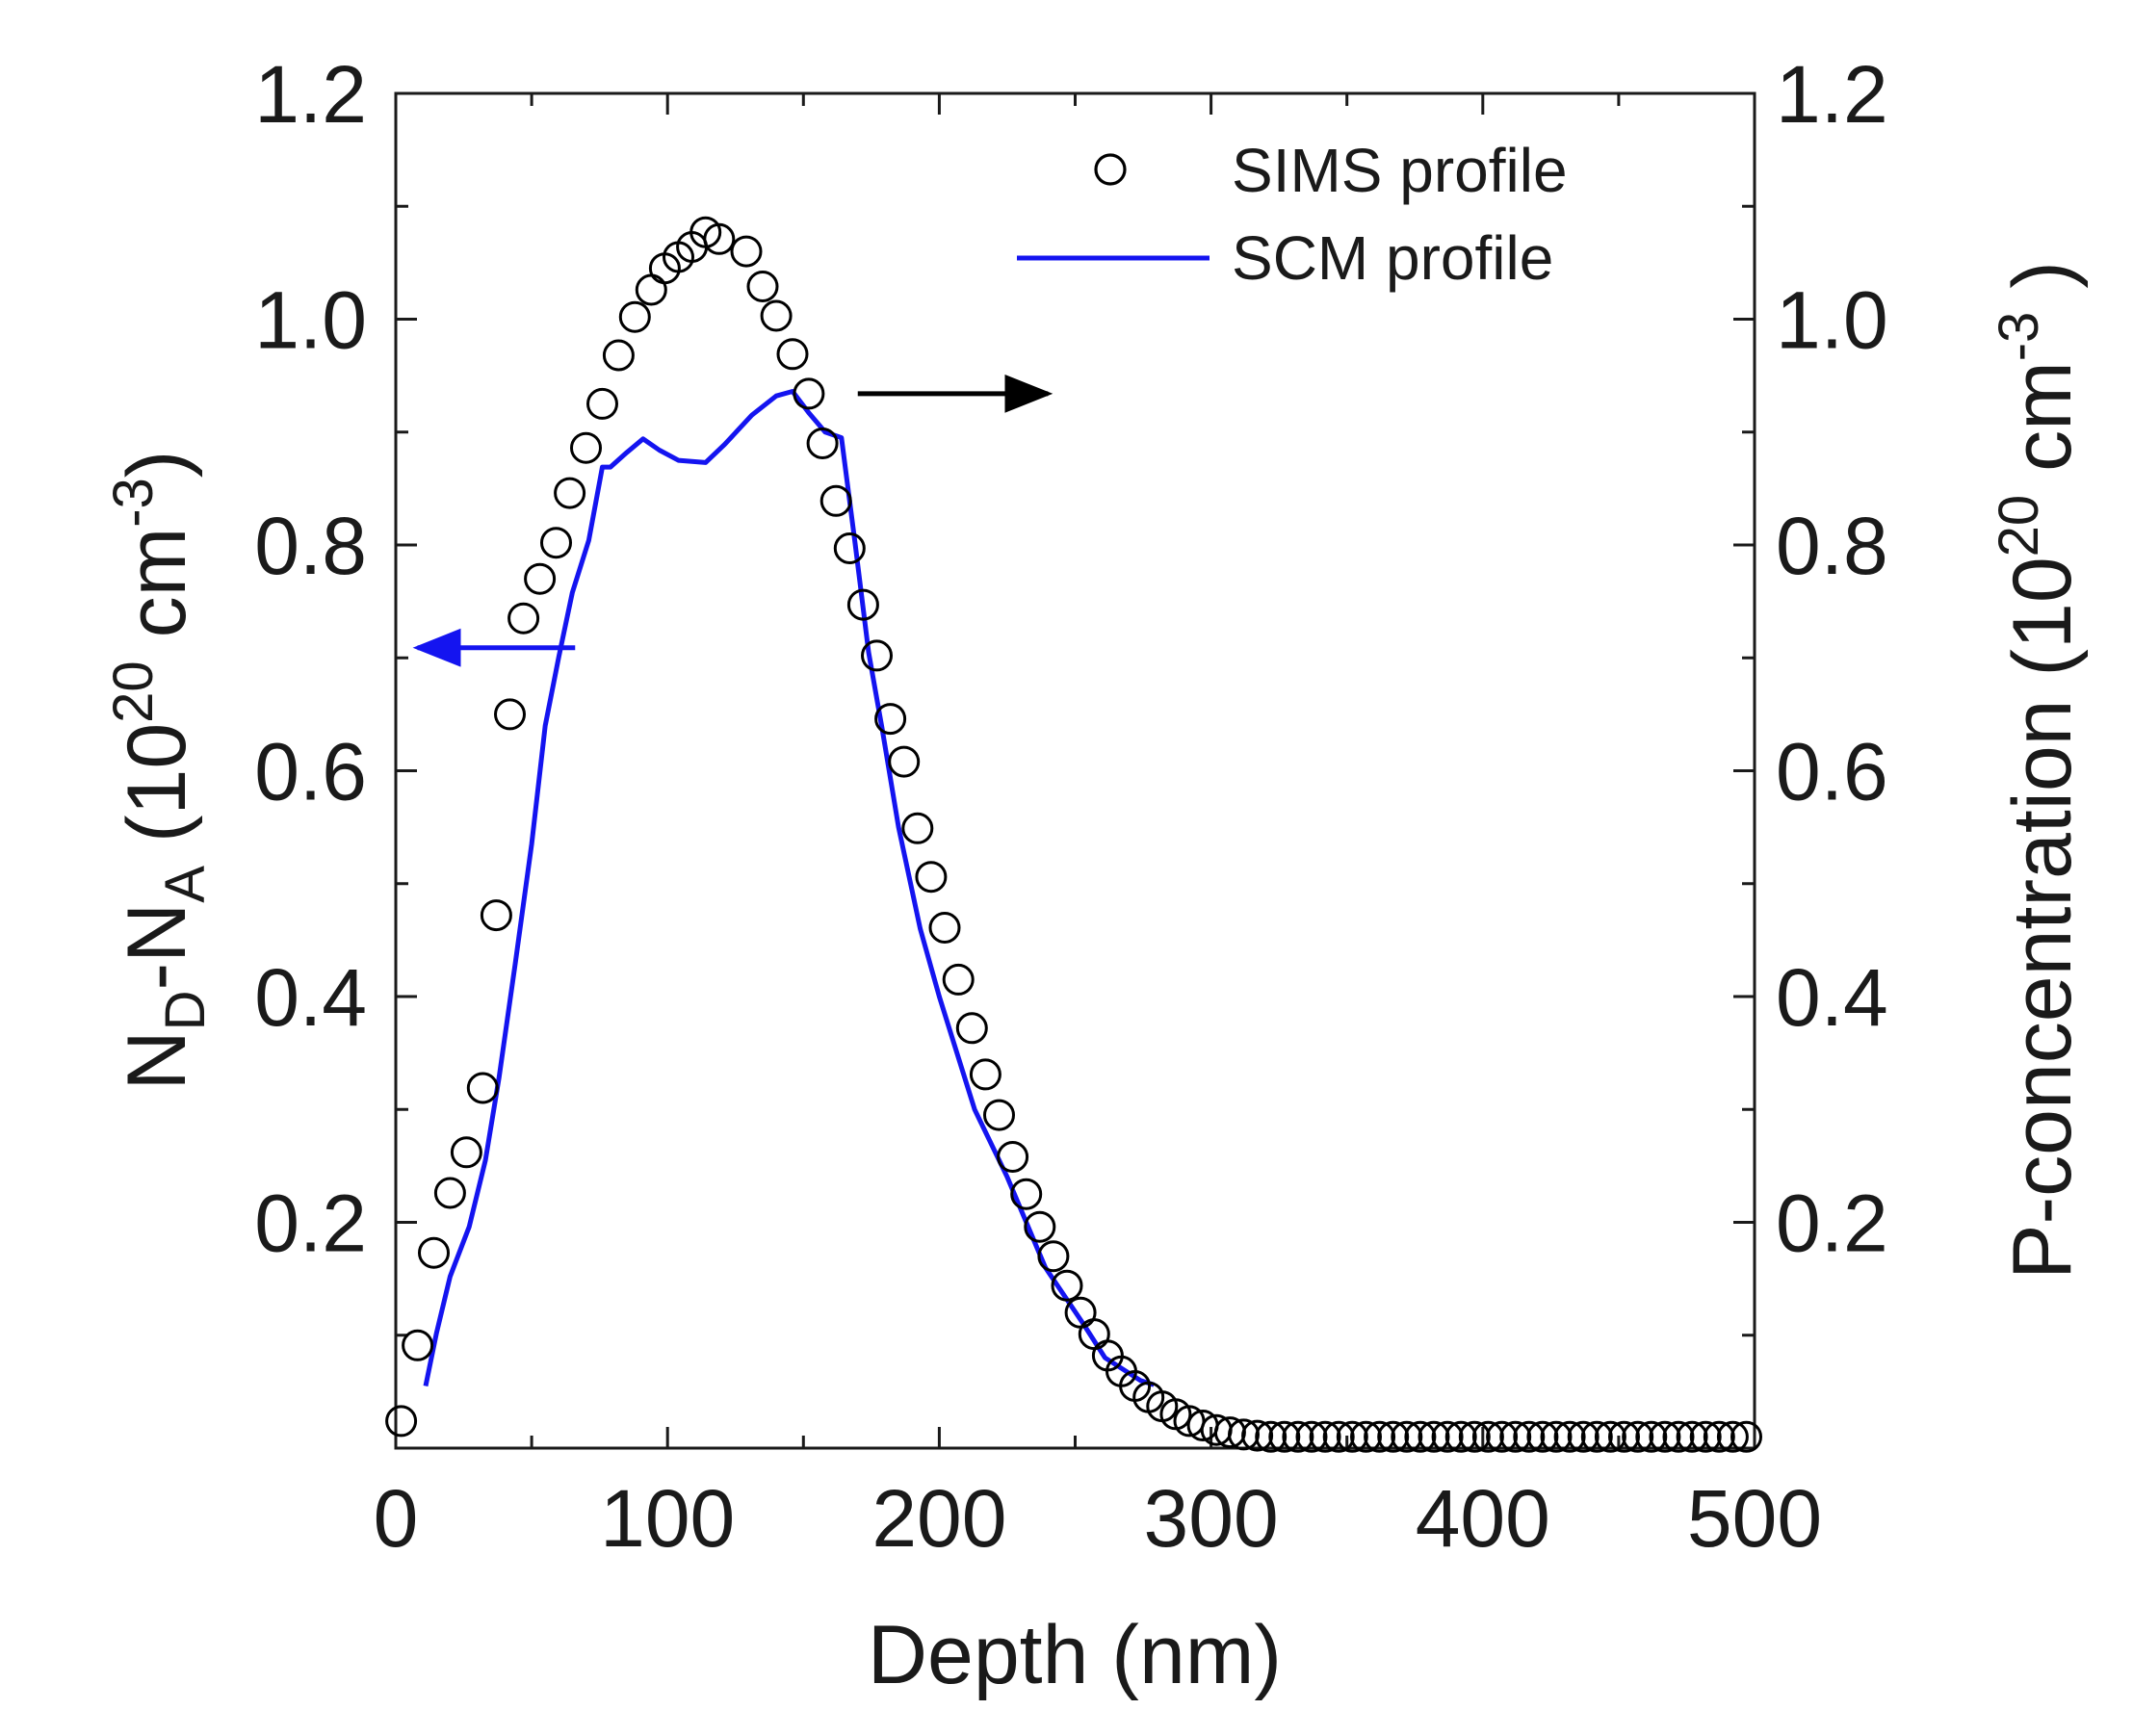 The width and height of the screenshot is (2133, 1736). Describe the element at coordinates (1832, 320) in the screenshot. I see `y-right-tick-label: 1.0` at that location.